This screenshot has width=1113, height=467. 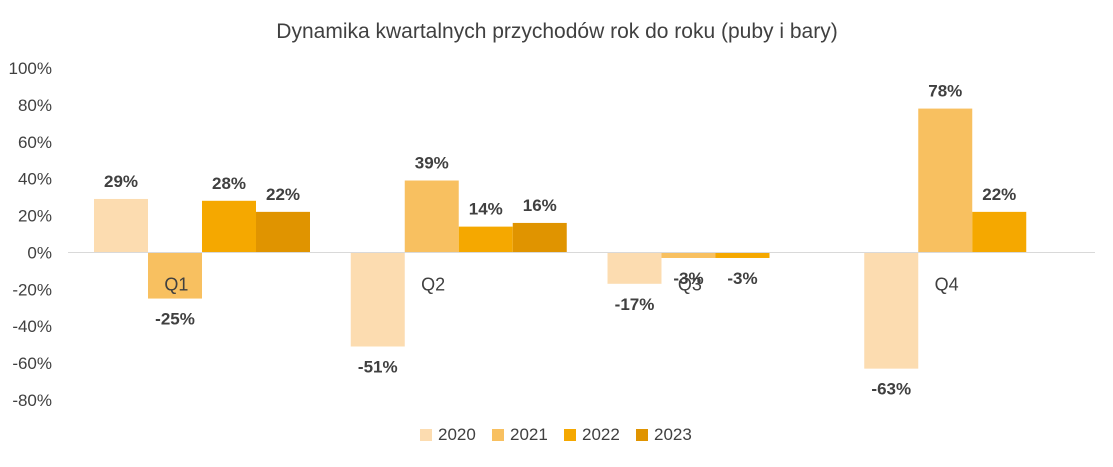 I want to click on y-tick-label: -80%, so click(x=32, y=400).